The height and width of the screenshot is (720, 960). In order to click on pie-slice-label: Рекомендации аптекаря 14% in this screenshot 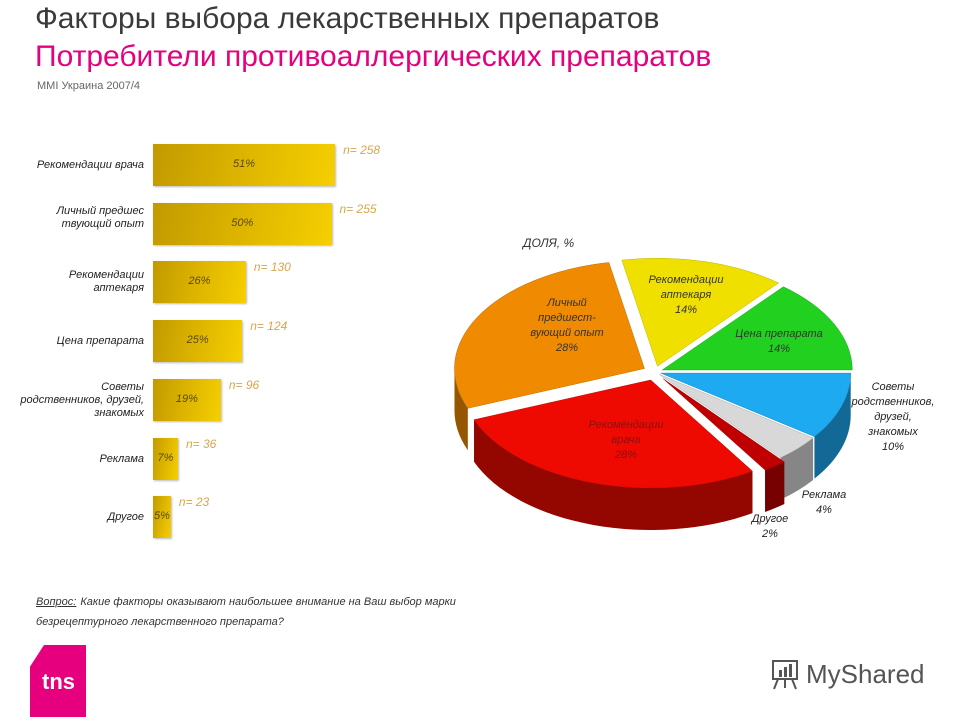, I will do `click(686, 295)`.